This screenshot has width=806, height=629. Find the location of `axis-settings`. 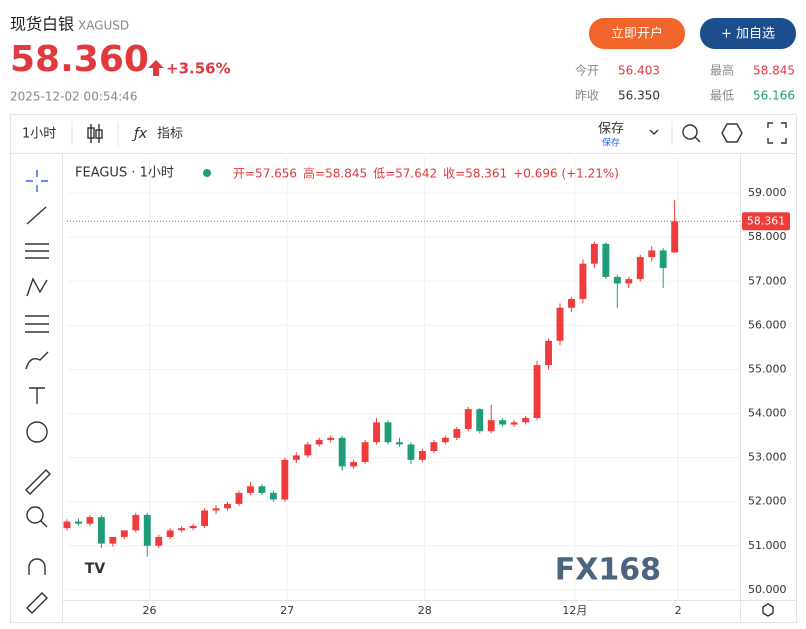

axis-settings is located at coordinates (768, 610).